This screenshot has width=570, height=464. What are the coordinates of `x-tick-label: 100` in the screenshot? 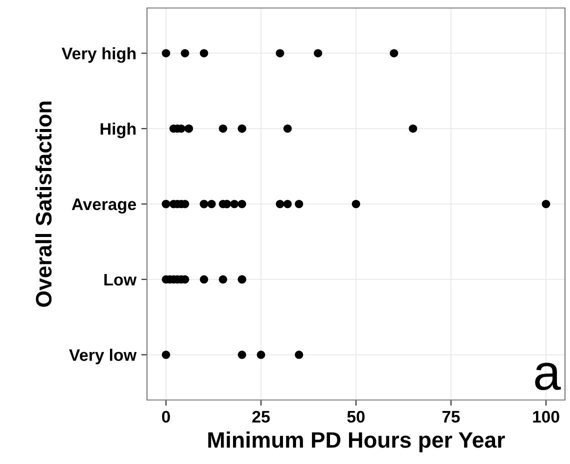 It's located at (546, 416).